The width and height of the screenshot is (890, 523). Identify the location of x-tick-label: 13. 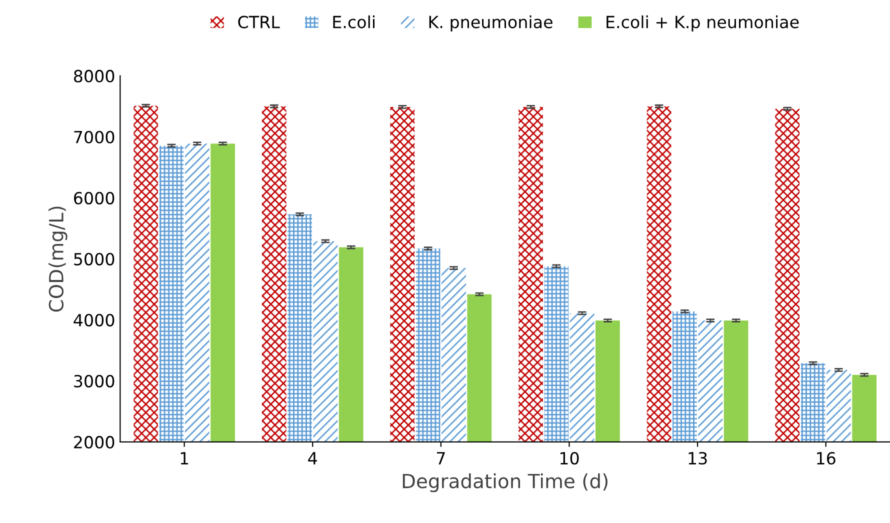
(697, 458).